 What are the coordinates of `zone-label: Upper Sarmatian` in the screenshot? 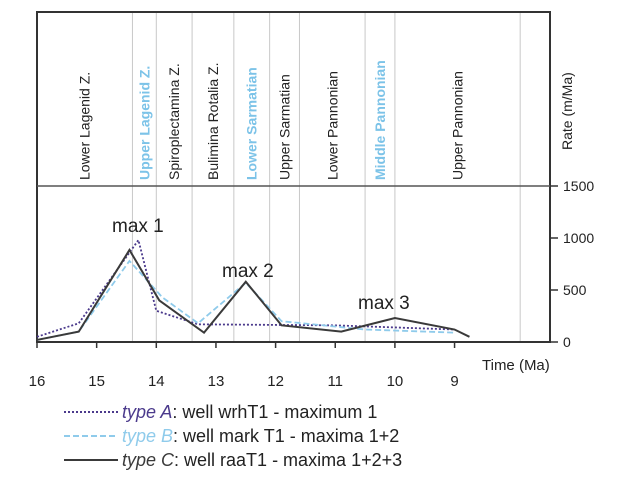 It's located at (285, 127).